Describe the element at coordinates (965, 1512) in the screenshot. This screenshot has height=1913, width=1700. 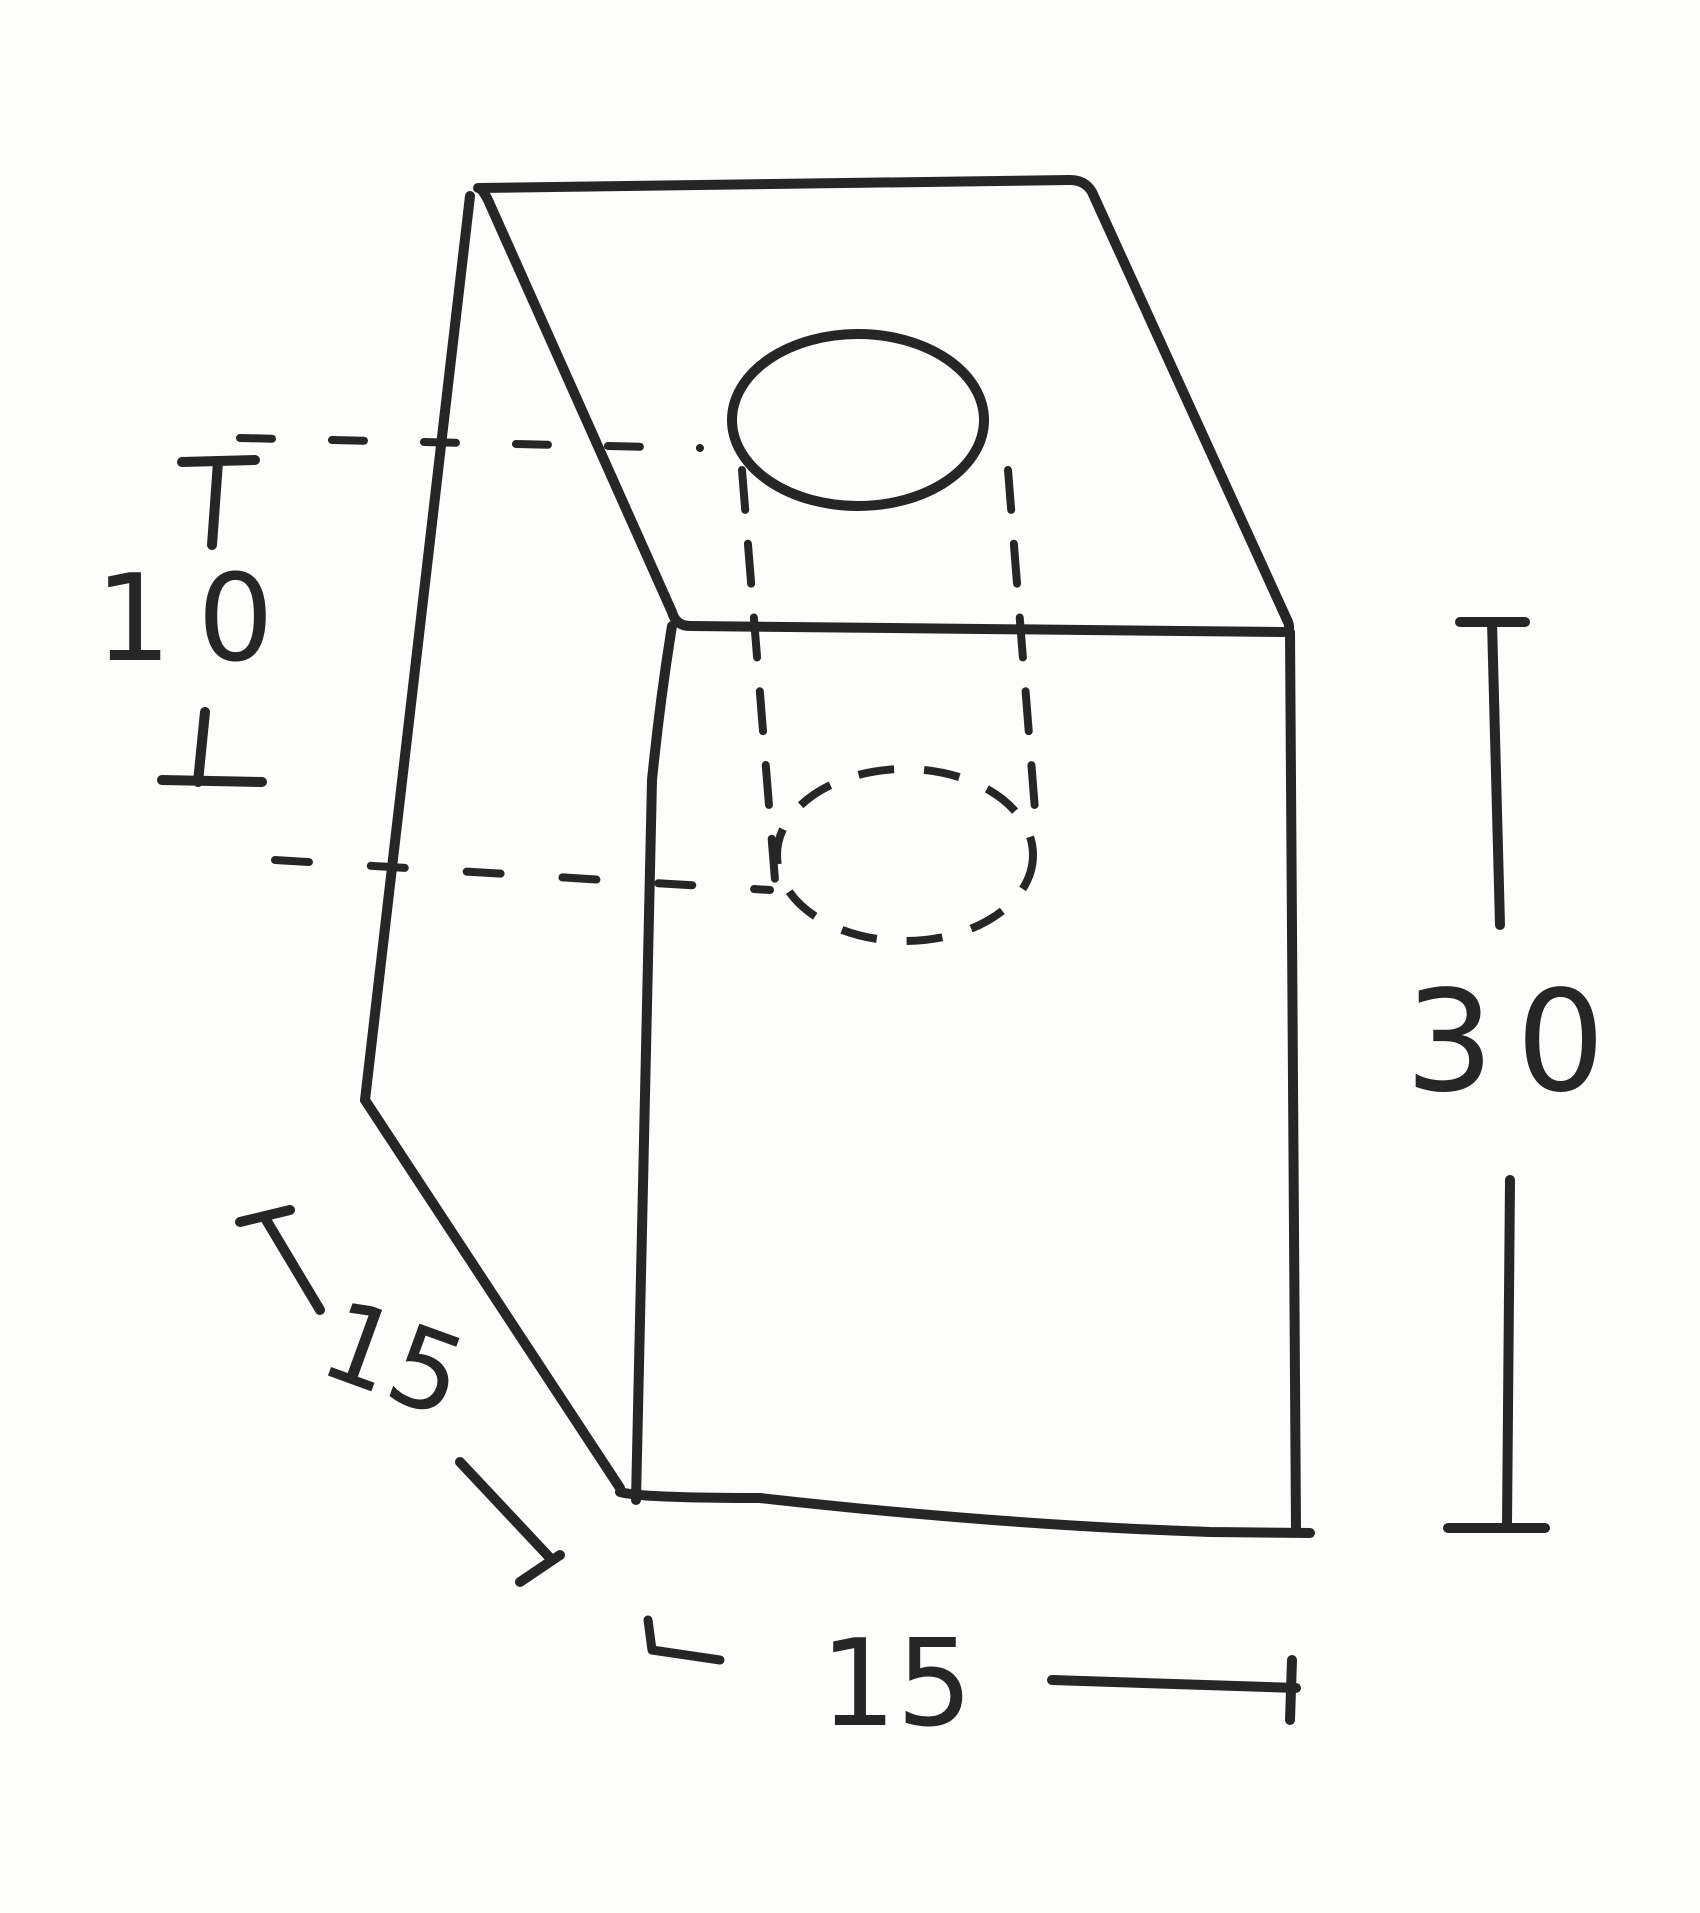
I see `front-bottom-edge` at that location.